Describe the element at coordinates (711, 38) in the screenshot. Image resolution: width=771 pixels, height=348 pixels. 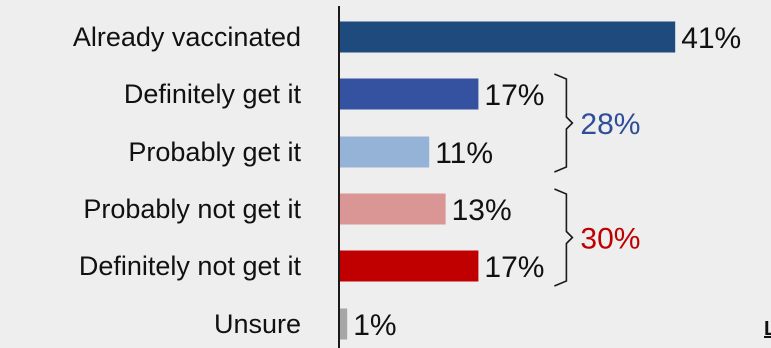
I see `value-label-0: 41%` at that location.